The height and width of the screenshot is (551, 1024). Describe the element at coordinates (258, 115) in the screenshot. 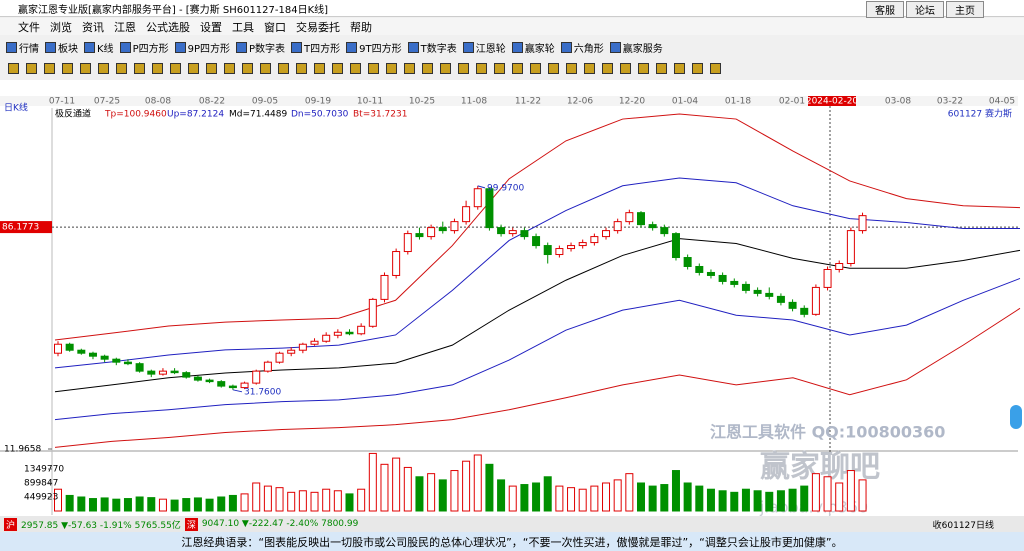

I see `indicator-param: Md=71.4489` at that location.